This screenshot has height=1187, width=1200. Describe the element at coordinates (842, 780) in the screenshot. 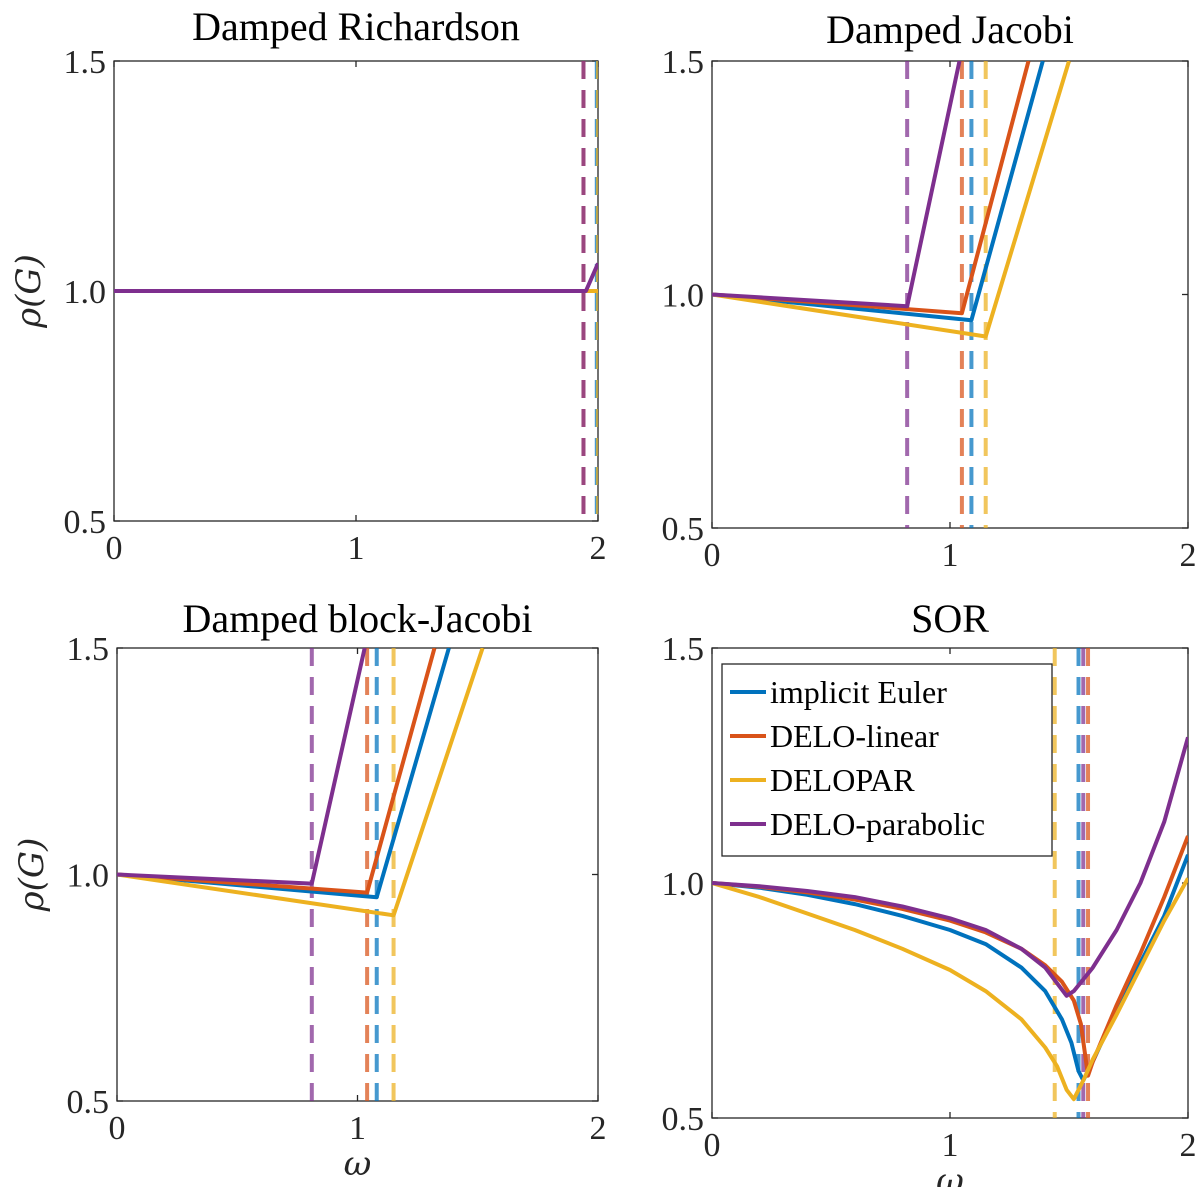

I see `legend-entry-delopar: DELOPAR` at that location.